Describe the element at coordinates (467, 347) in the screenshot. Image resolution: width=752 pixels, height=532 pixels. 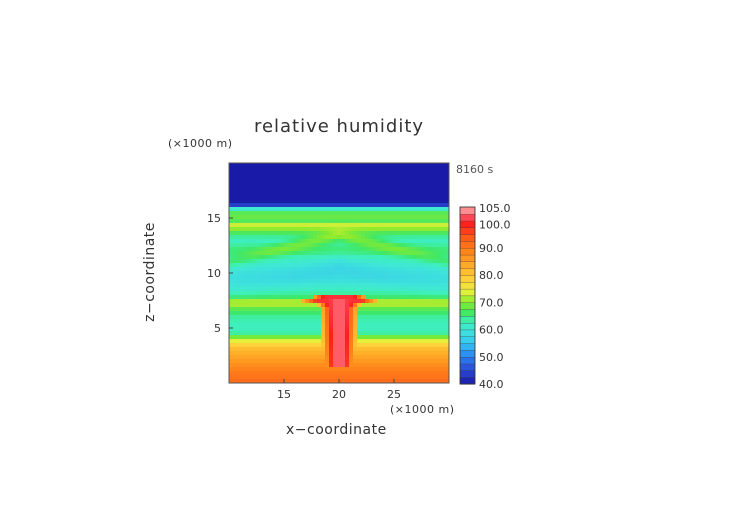
I see `colorbar-swatch` at that location.